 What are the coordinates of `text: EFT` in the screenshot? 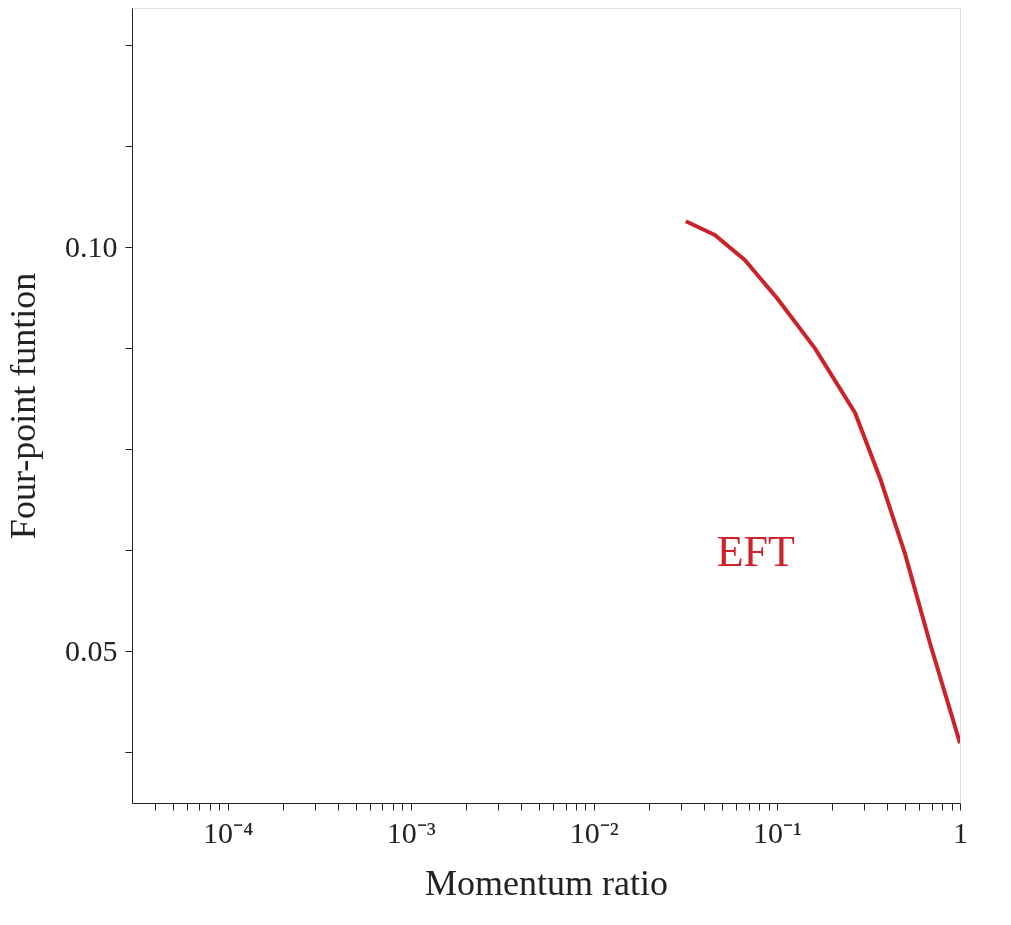 It's located at (755, 552).